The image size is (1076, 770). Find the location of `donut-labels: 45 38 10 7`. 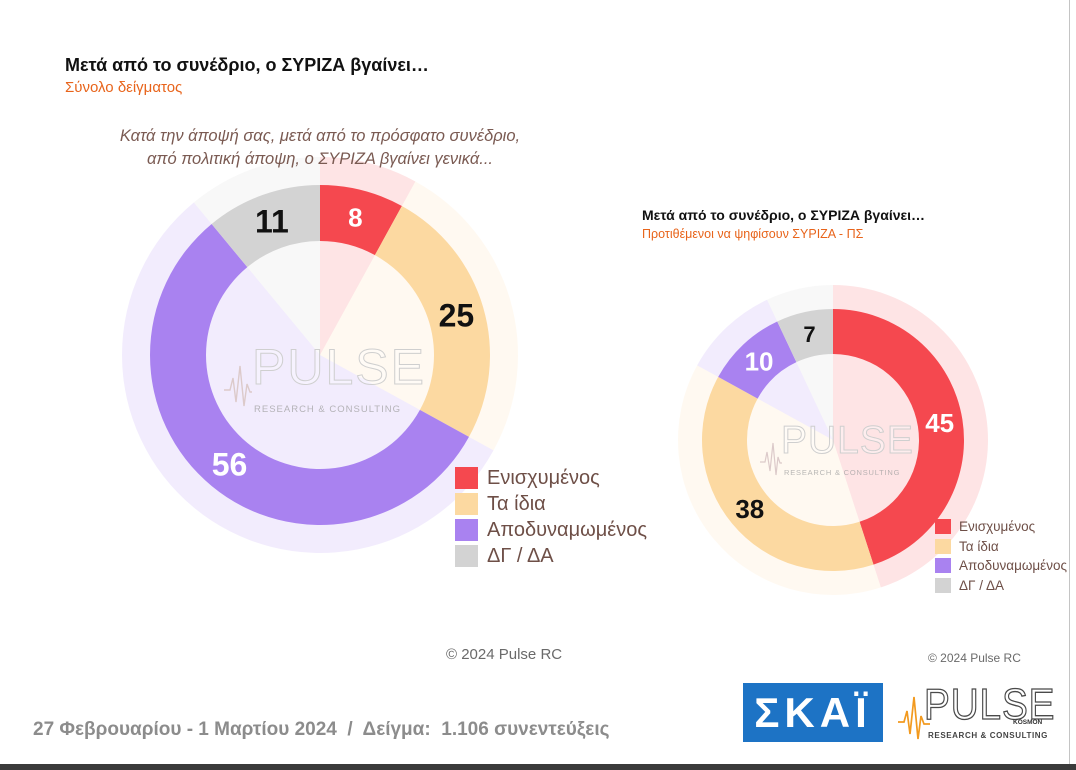

donut-labels: 45 38 10 7 is located at coordinates (844, 423).